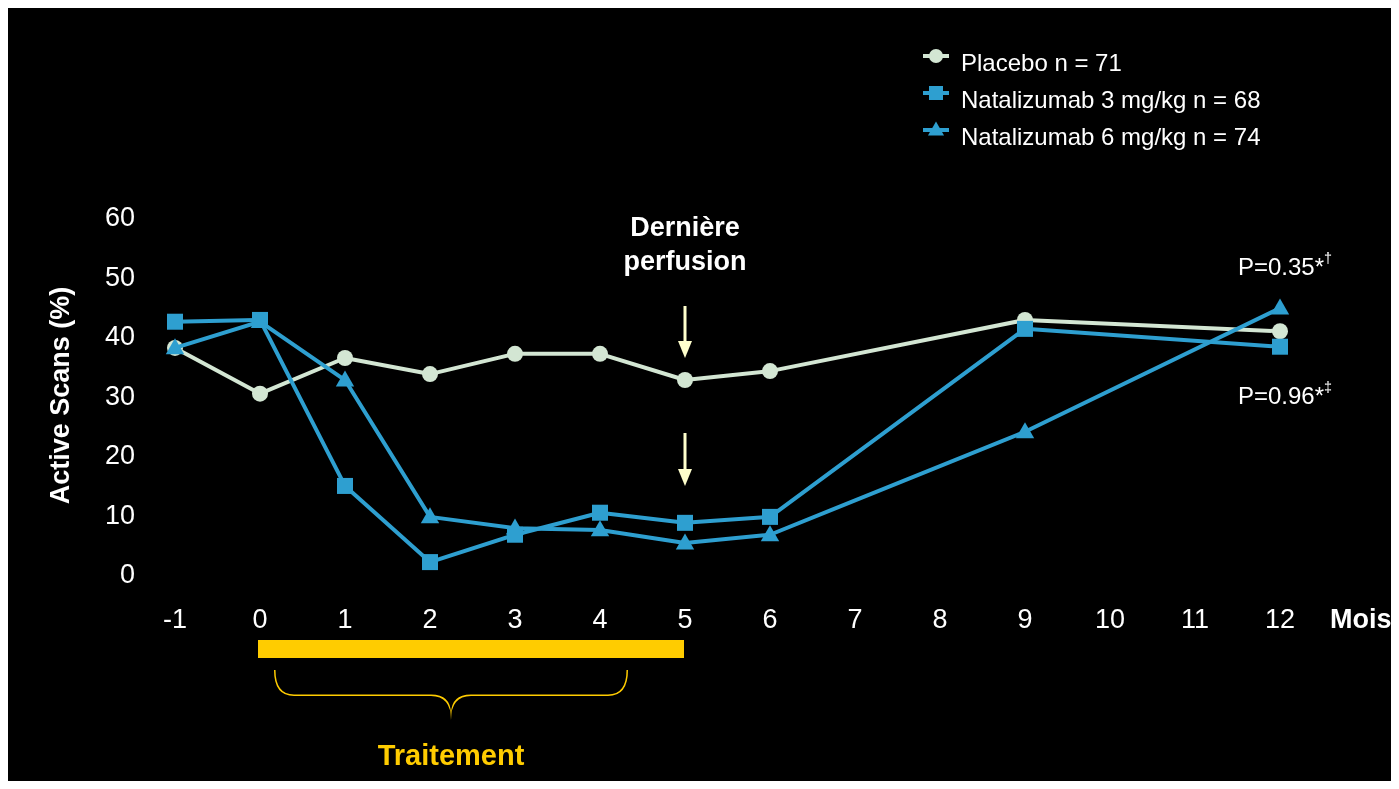  What do you see at coordinates (685, 244) in the screenshot?
I see `annotation: Dernière perfusion` at bounding box center [685, 244].